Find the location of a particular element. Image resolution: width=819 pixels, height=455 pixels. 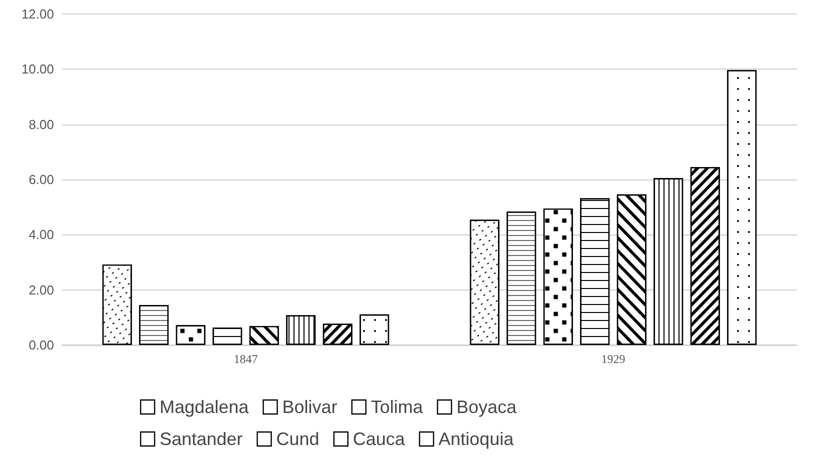

x-tick-label: 1847 is located at coordinates (246, 359).